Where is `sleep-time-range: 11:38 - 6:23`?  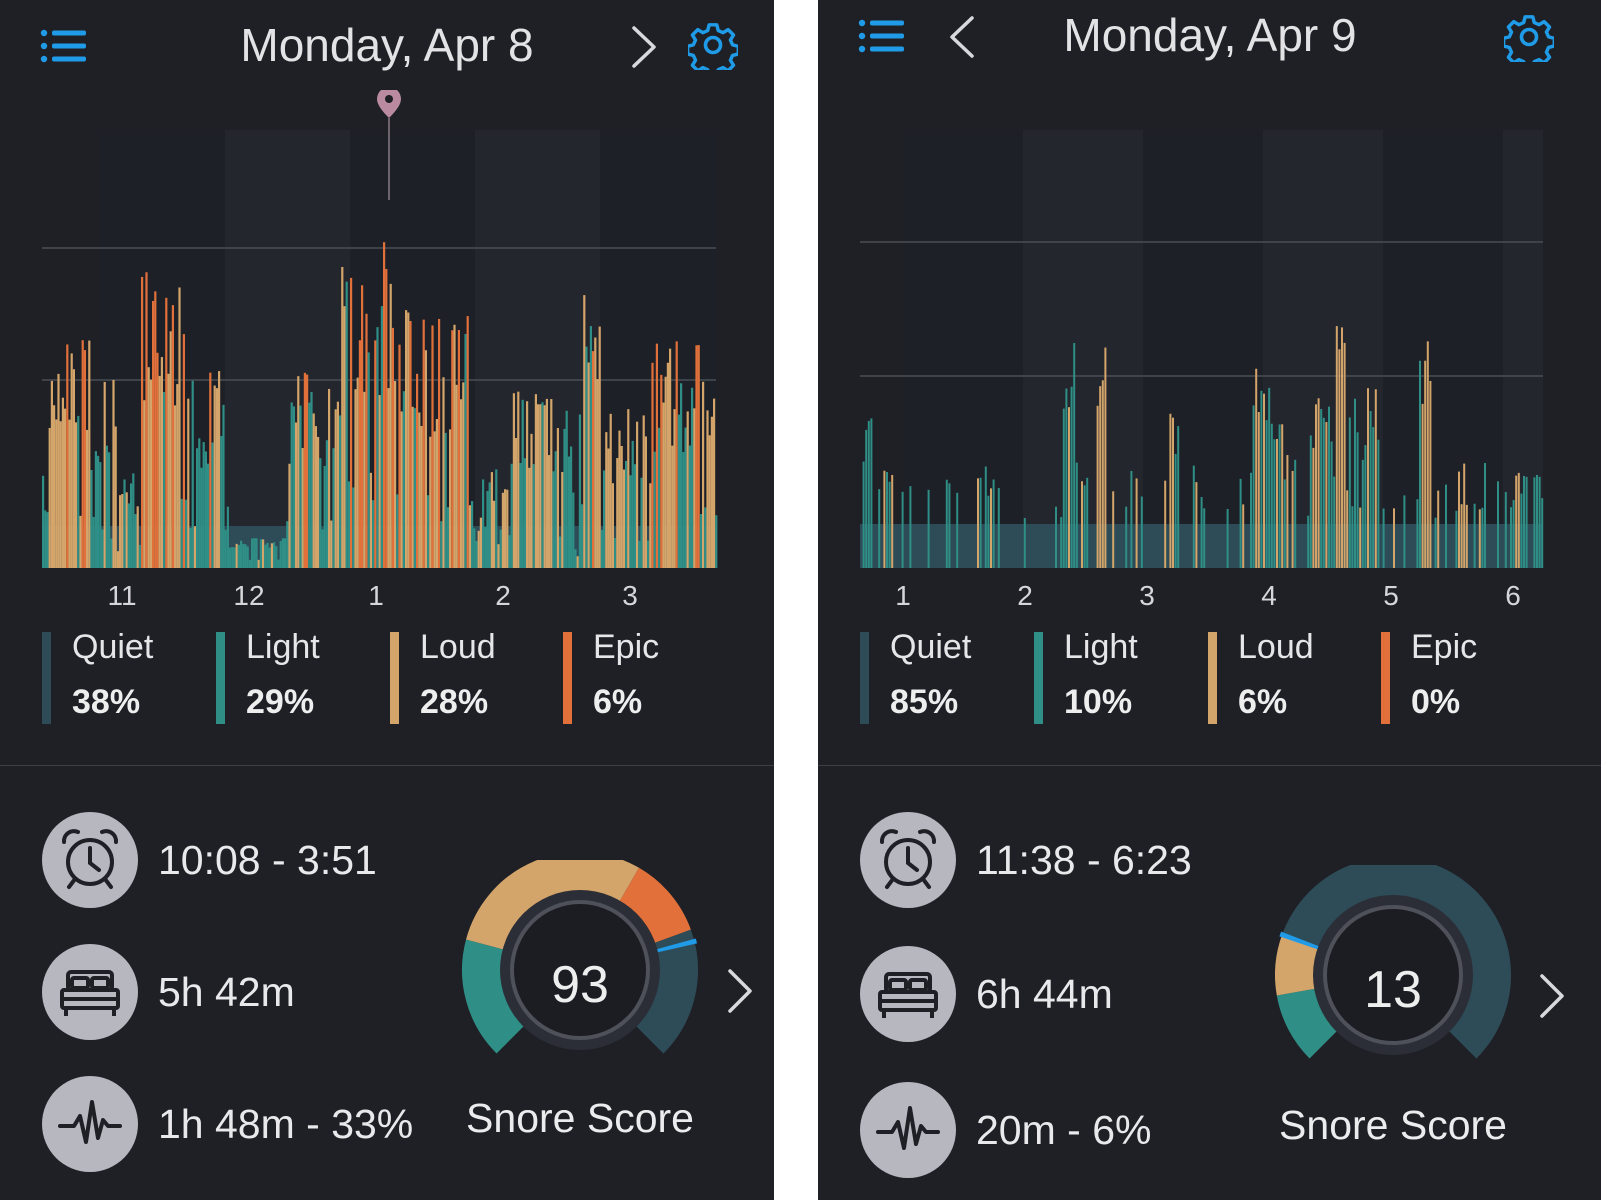
sleep-time-range: 11:38 - 6:23 is located at coordinates (1084, 860).